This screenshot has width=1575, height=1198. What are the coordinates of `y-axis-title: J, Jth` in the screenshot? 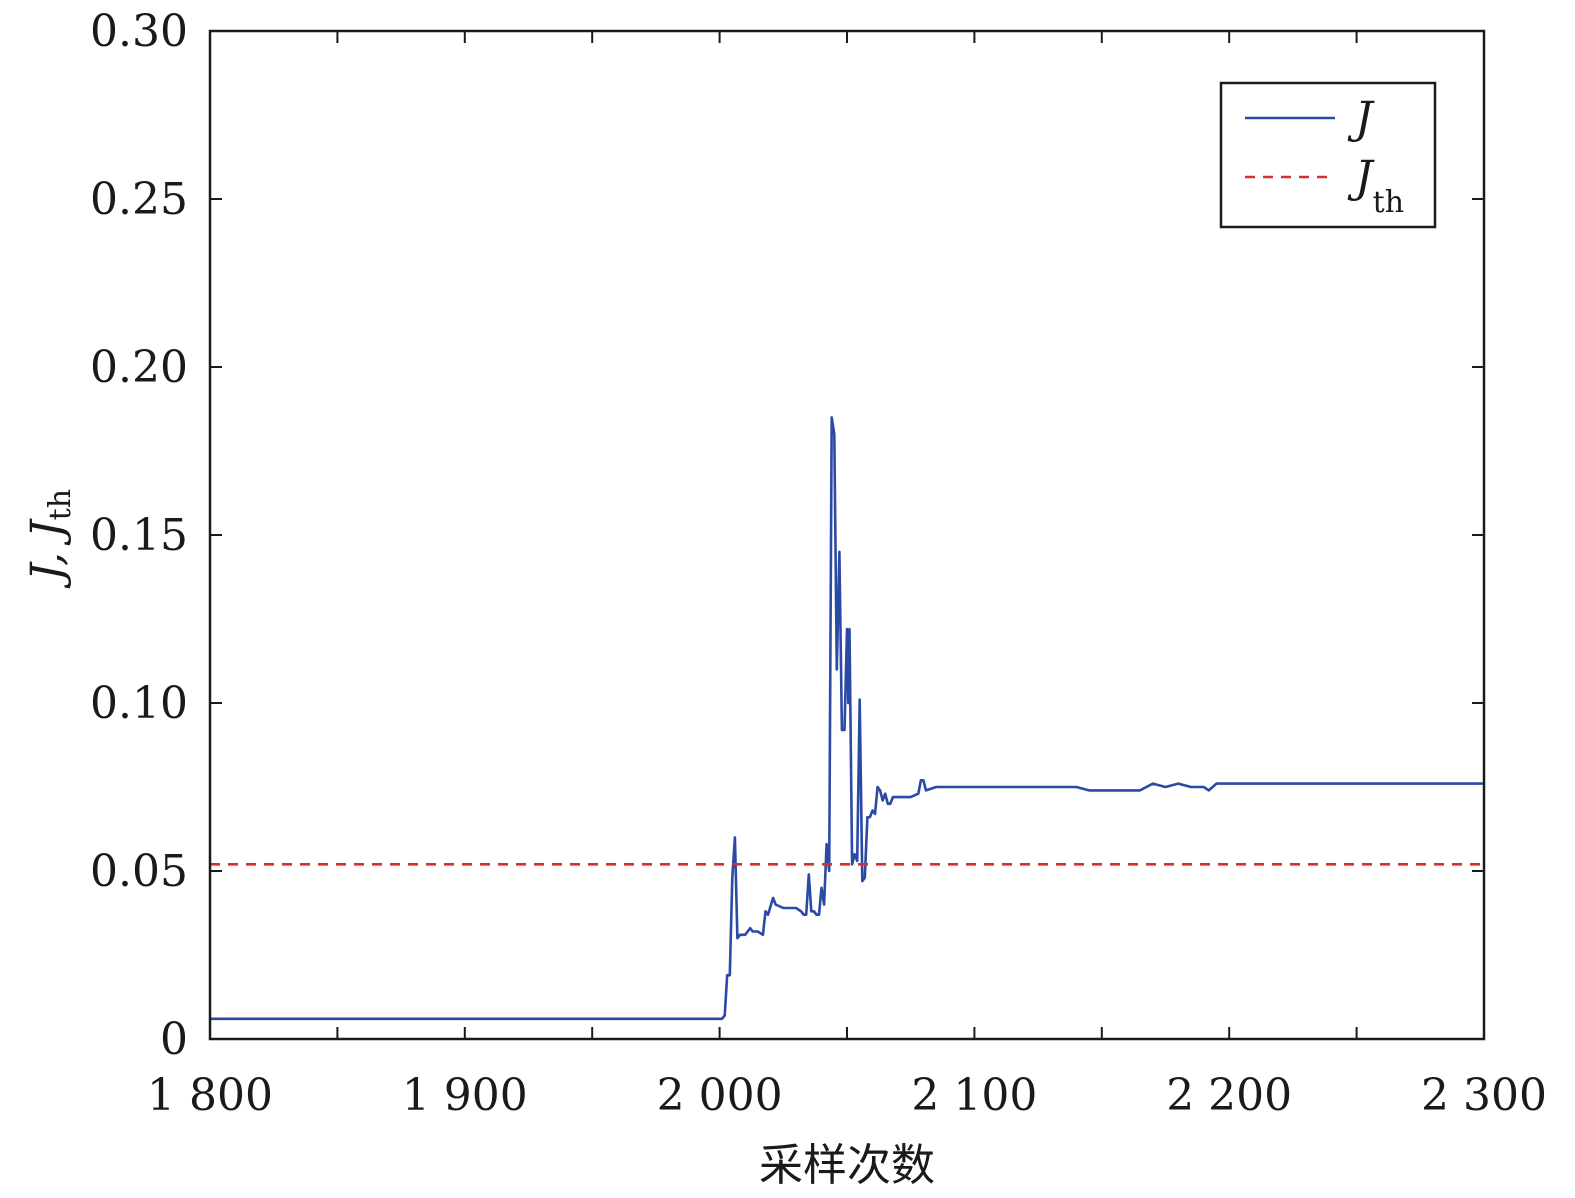 It's located at (50, 539).